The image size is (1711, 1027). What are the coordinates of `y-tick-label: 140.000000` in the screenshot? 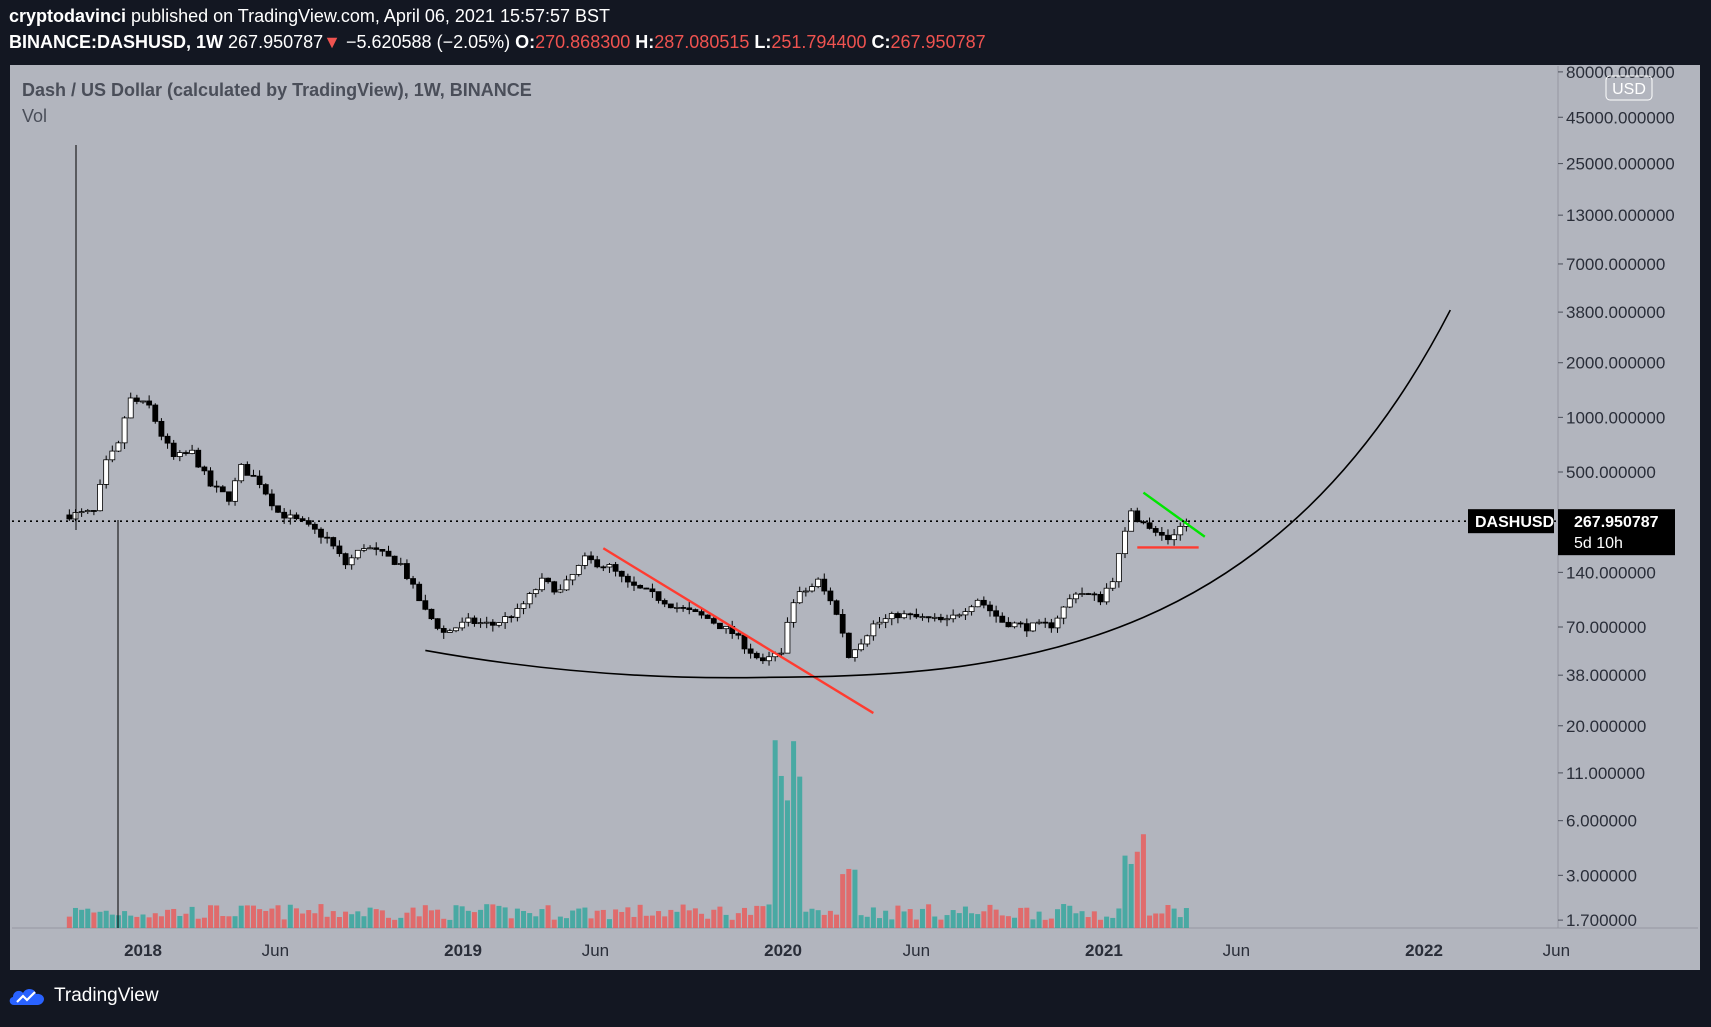 It's located at (1611, 572).